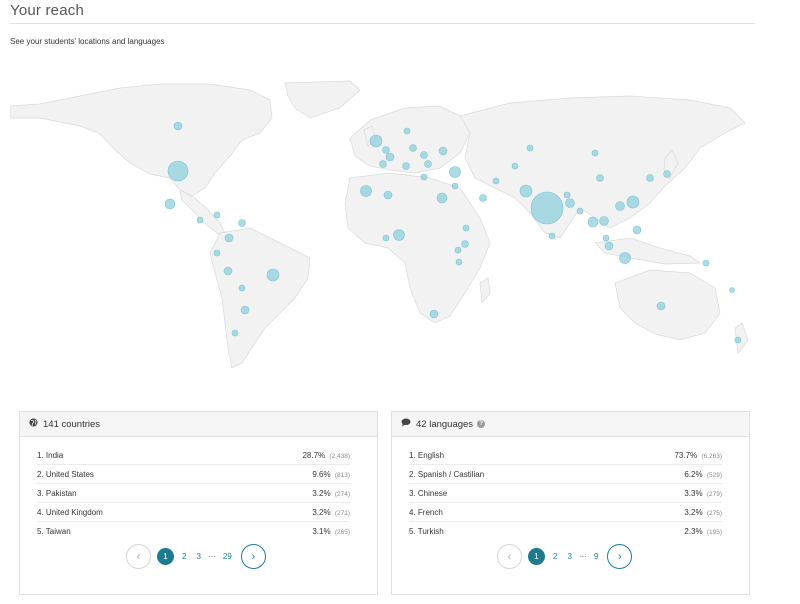  What do you see at coordinates (602, 167) in the screenshot?
I see `asia-landmass` at bounding box center [602, 167].